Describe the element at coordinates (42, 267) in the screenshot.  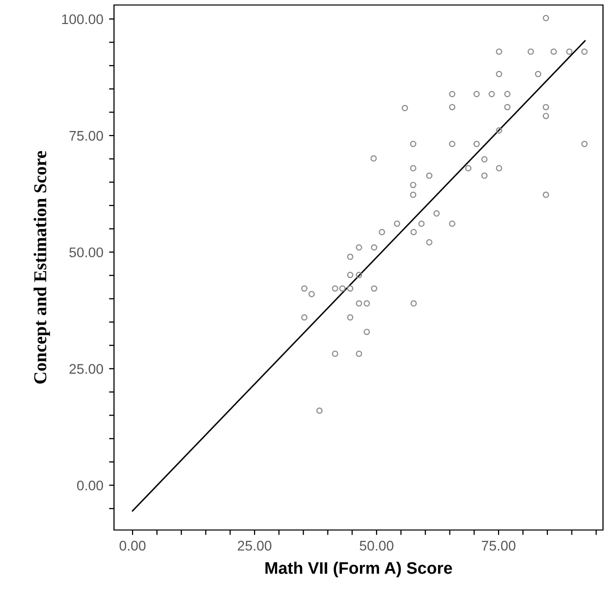
I see `y-axis-title: Concept and Estimation Score` at that location.